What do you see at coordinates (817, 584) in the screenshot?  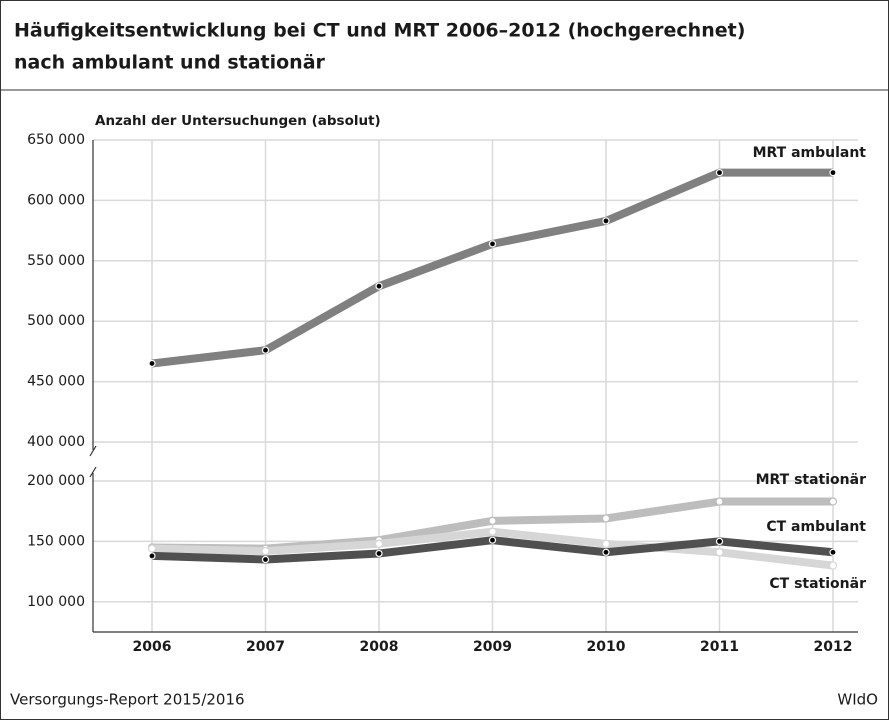 I see `series-label: CT stationär` at bounding box center [817, 584].